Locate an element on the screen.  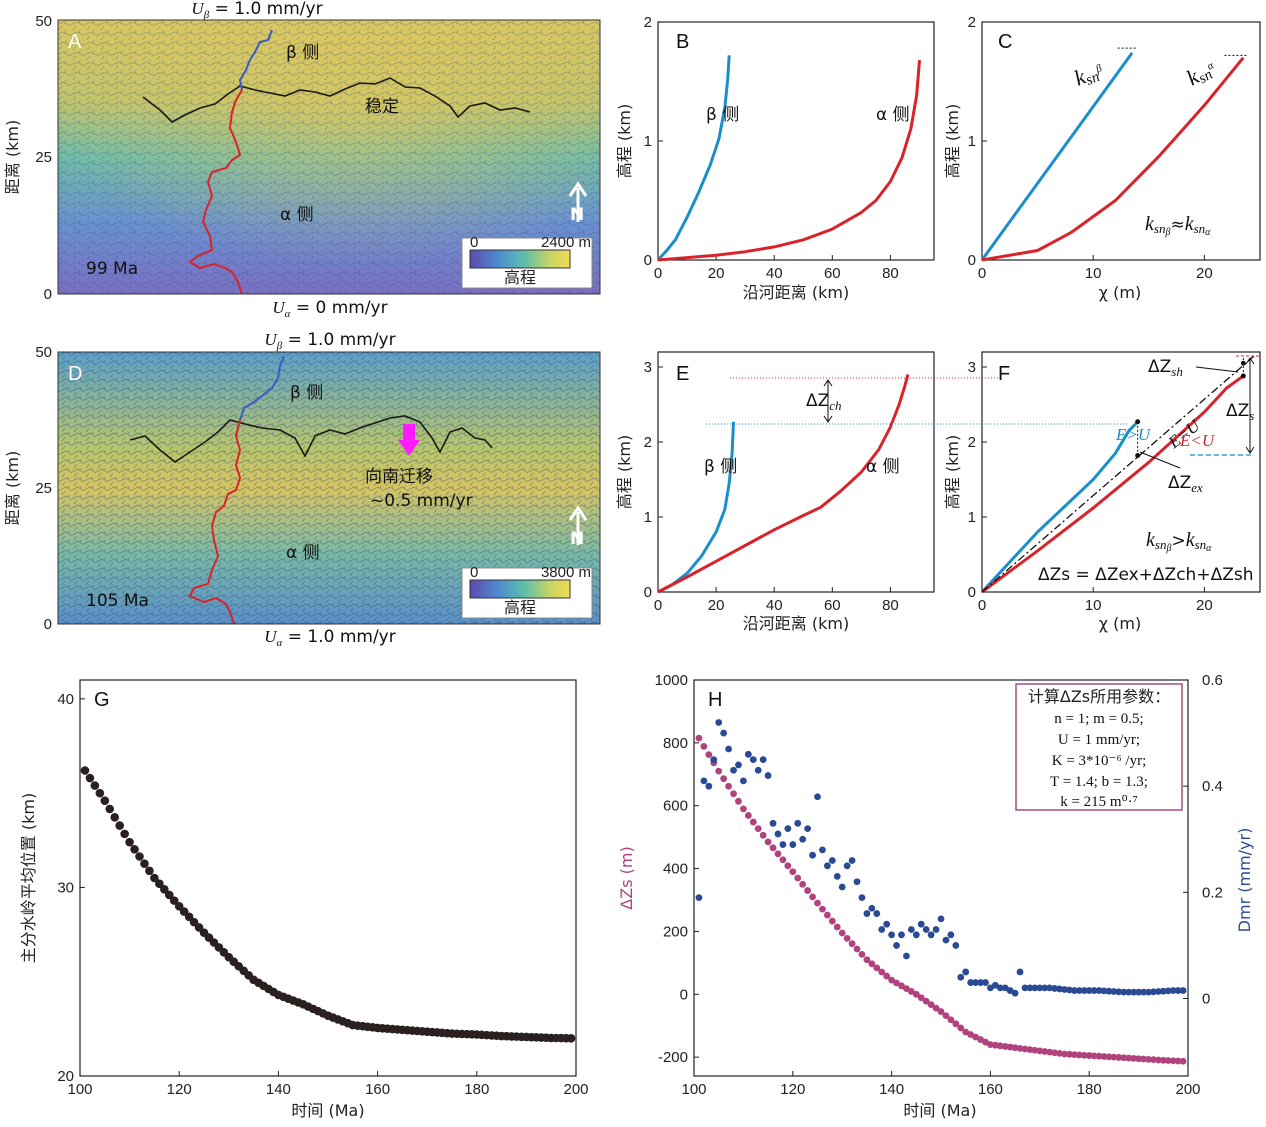
series-line-e-eq-u is located at coordinates (1118, 474).